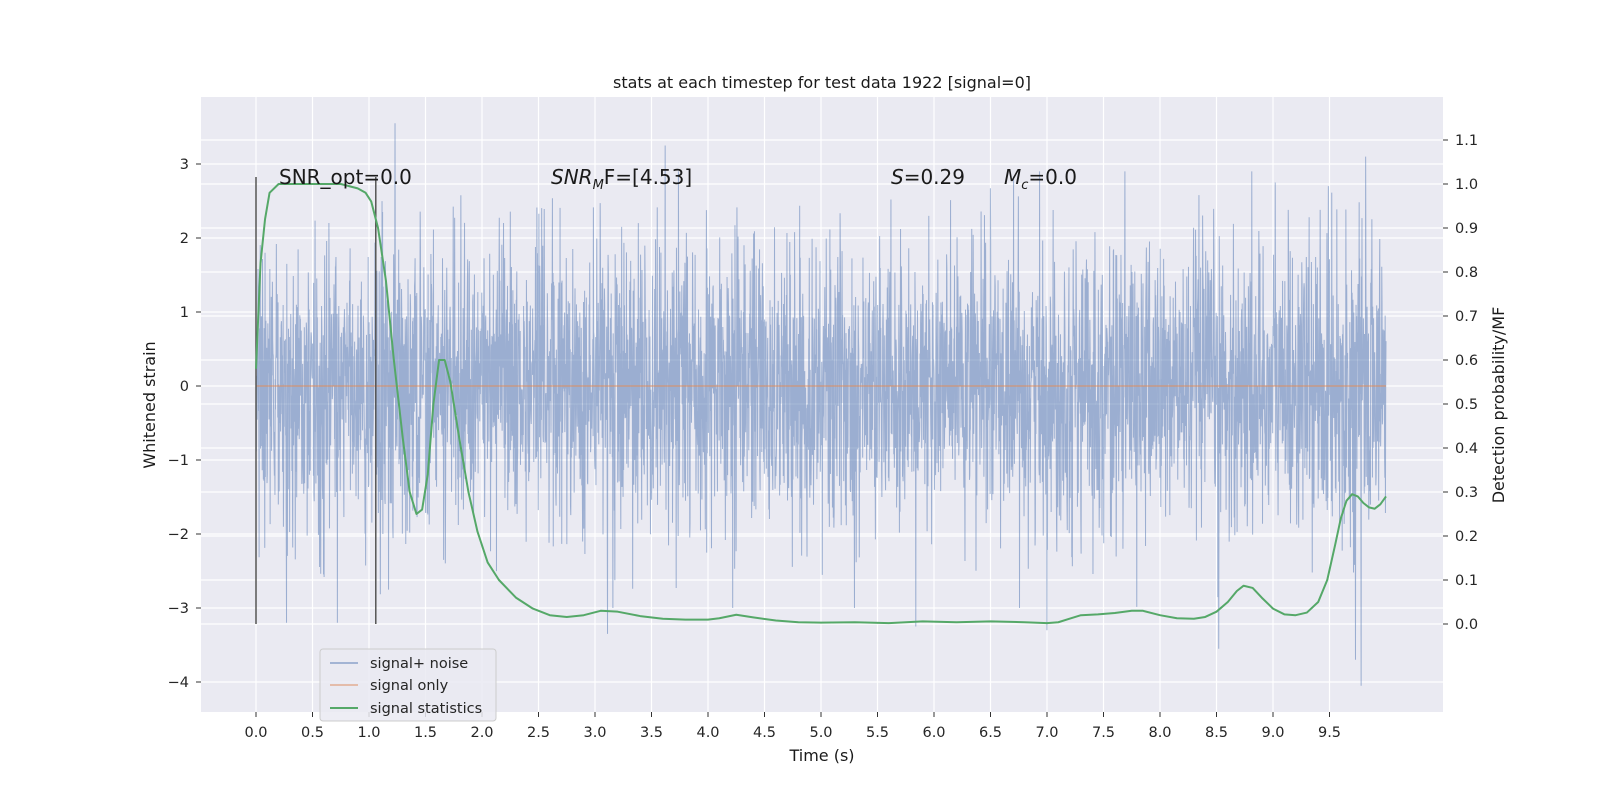  I want to click on x-tick-label: 8.0, so click(1159, 733).